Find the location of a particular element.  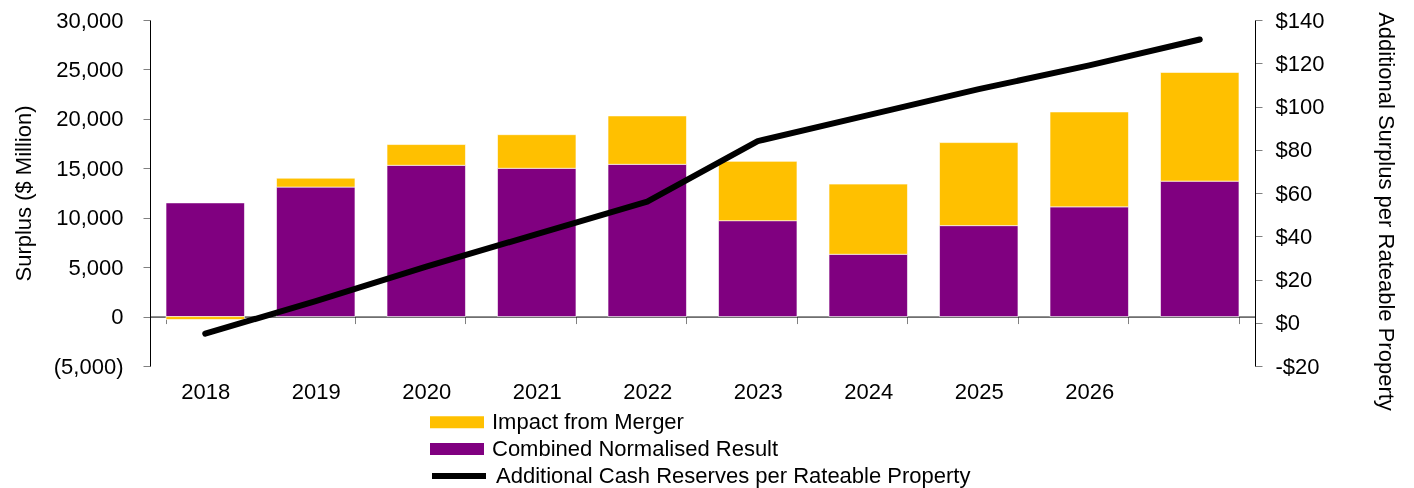

bar is located at coordinates (205, 260).